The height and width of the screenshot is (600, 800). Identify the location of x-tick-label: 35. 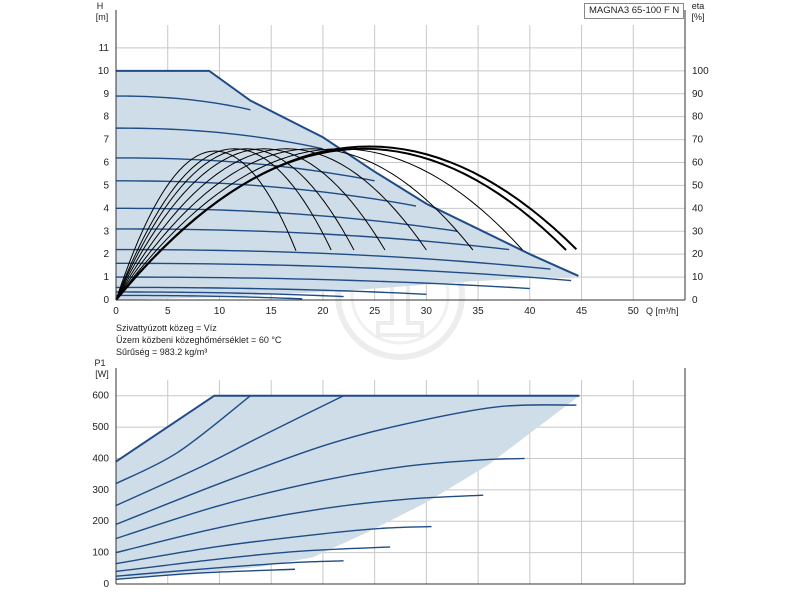
(479, 311).